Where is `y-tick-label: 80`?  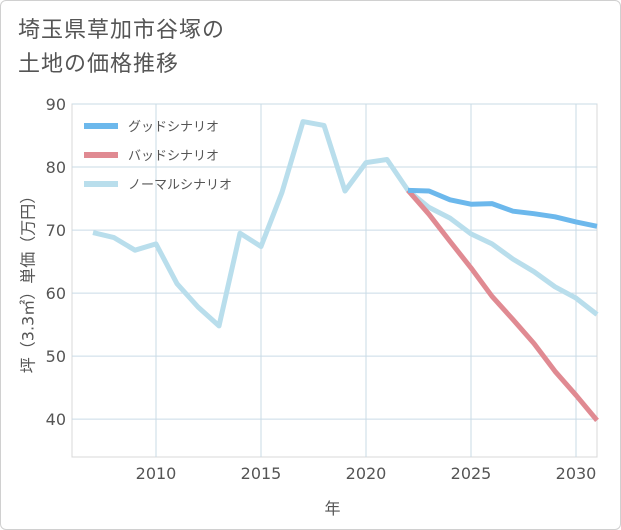
y-tick-label: 80 is located at coordinates (56, 167).